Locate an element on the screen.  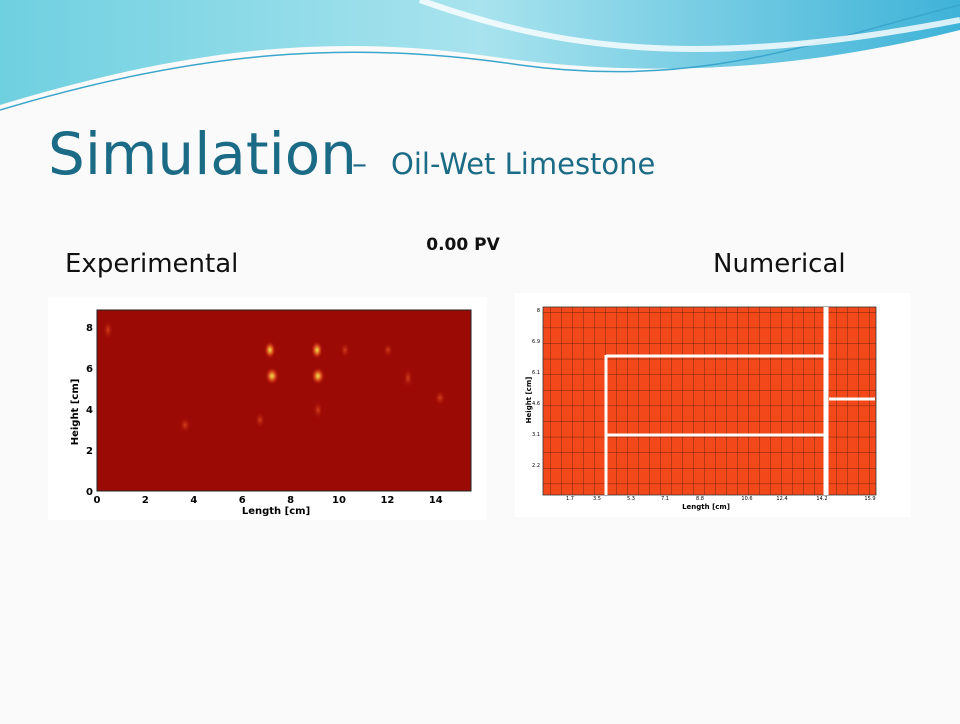
y-tick-label: 2 is located at coordinates (89, 451).